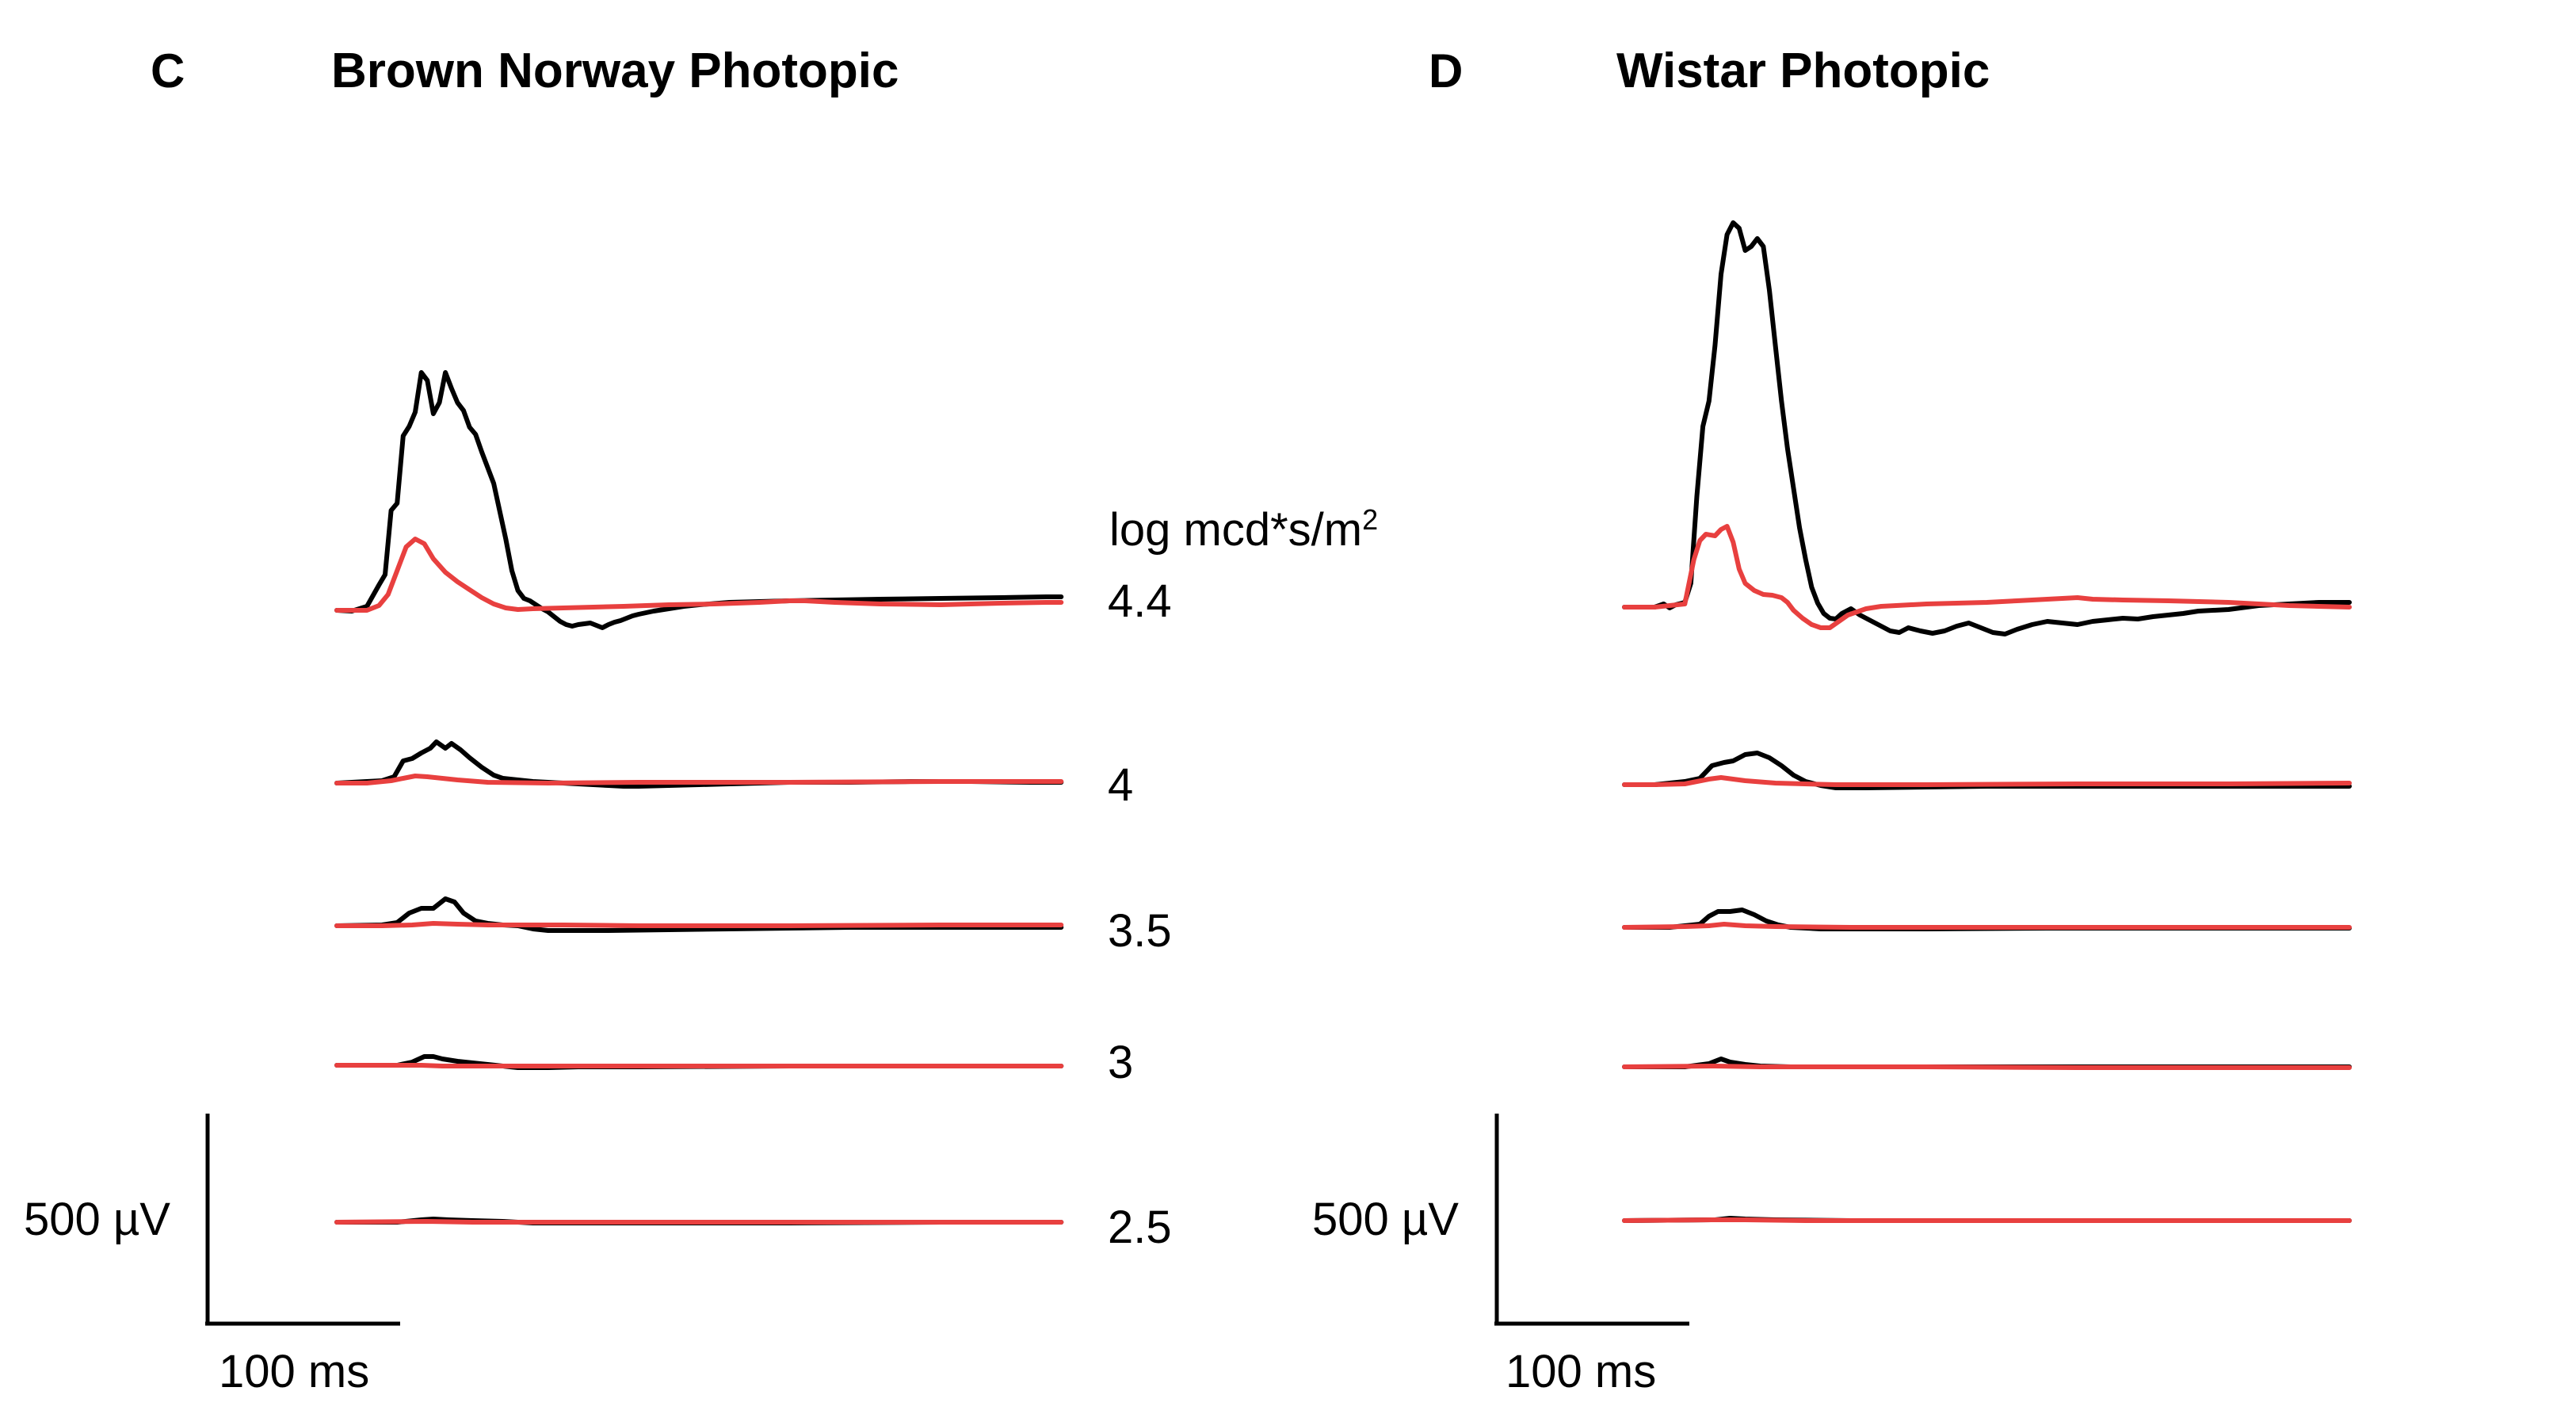 The width and height of the screenshot is (2576, 1414). Describe the element at coordinates (1370, 519) in the screenshot. I see `intensity-unit-superscript: 2` at that location.